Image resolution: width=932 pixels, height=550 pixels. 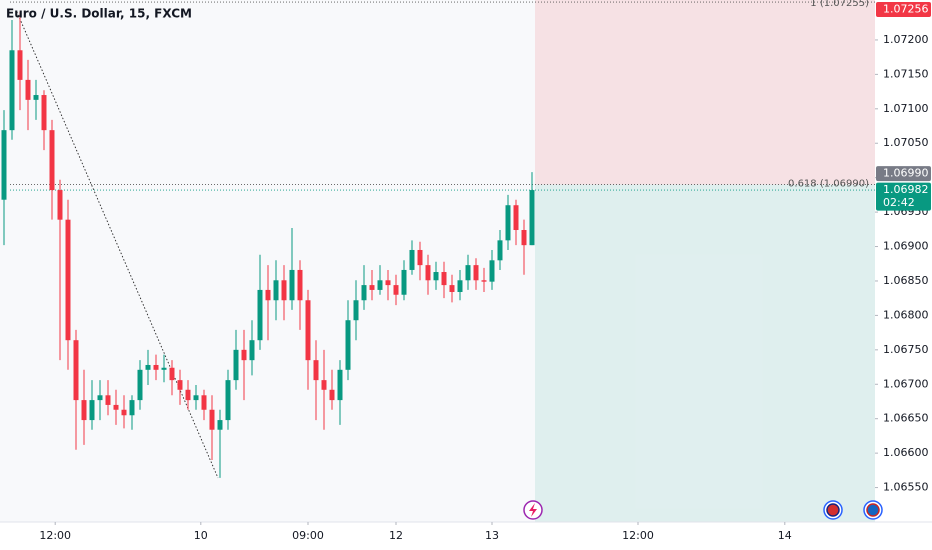 What do you see at coordinates (906, 418) in the screenshot?
I see `y-tick-label: 1.06650` at bounding box center [906, 418].